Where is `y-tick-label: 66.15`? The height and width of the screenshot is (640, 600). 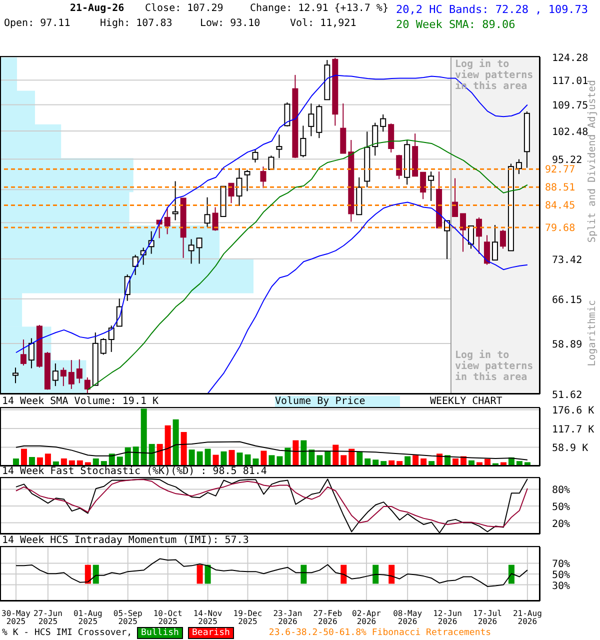
y-tick-label: 66.15 is located at coordinates (567, 300).